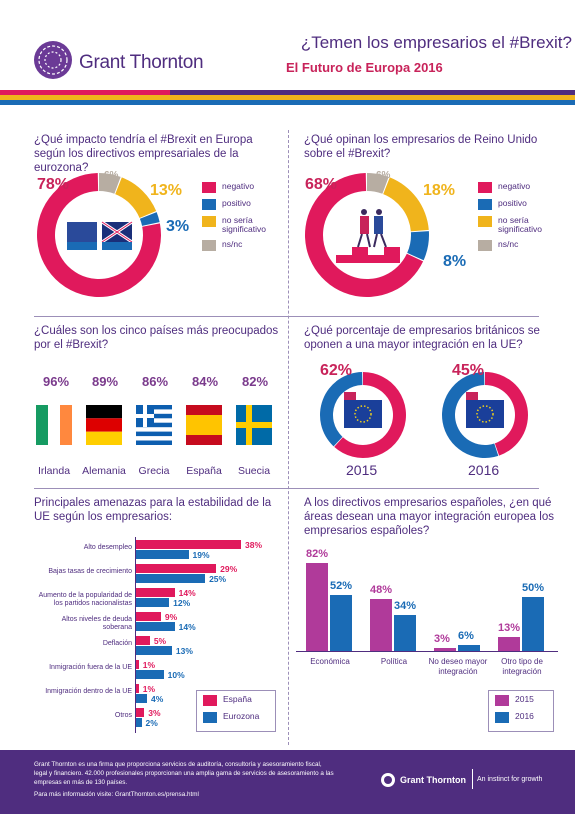  I want to click on bar-2015-value: 48%, so click(381, 590).